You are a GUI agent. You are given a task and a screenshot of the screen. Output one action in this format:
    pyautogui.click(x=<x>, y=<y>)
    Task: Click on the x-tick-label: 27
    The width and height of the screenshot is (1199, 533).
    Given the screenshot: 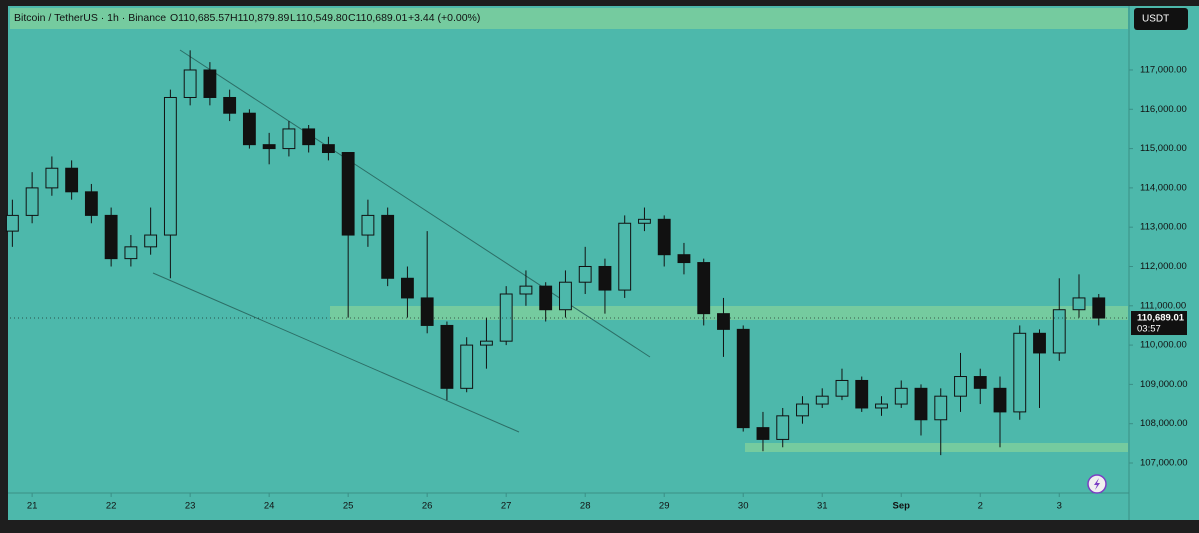 What is the action you would take?
    pyautogui.click(x=506, y=506)
    